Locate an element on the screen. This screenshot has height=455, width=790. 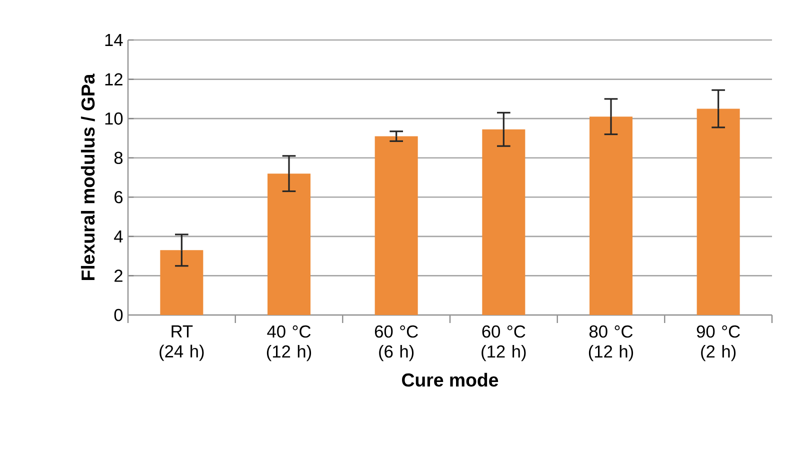
x-tick-label: 90 °C (2 h) is located at coordinates (718, 343).